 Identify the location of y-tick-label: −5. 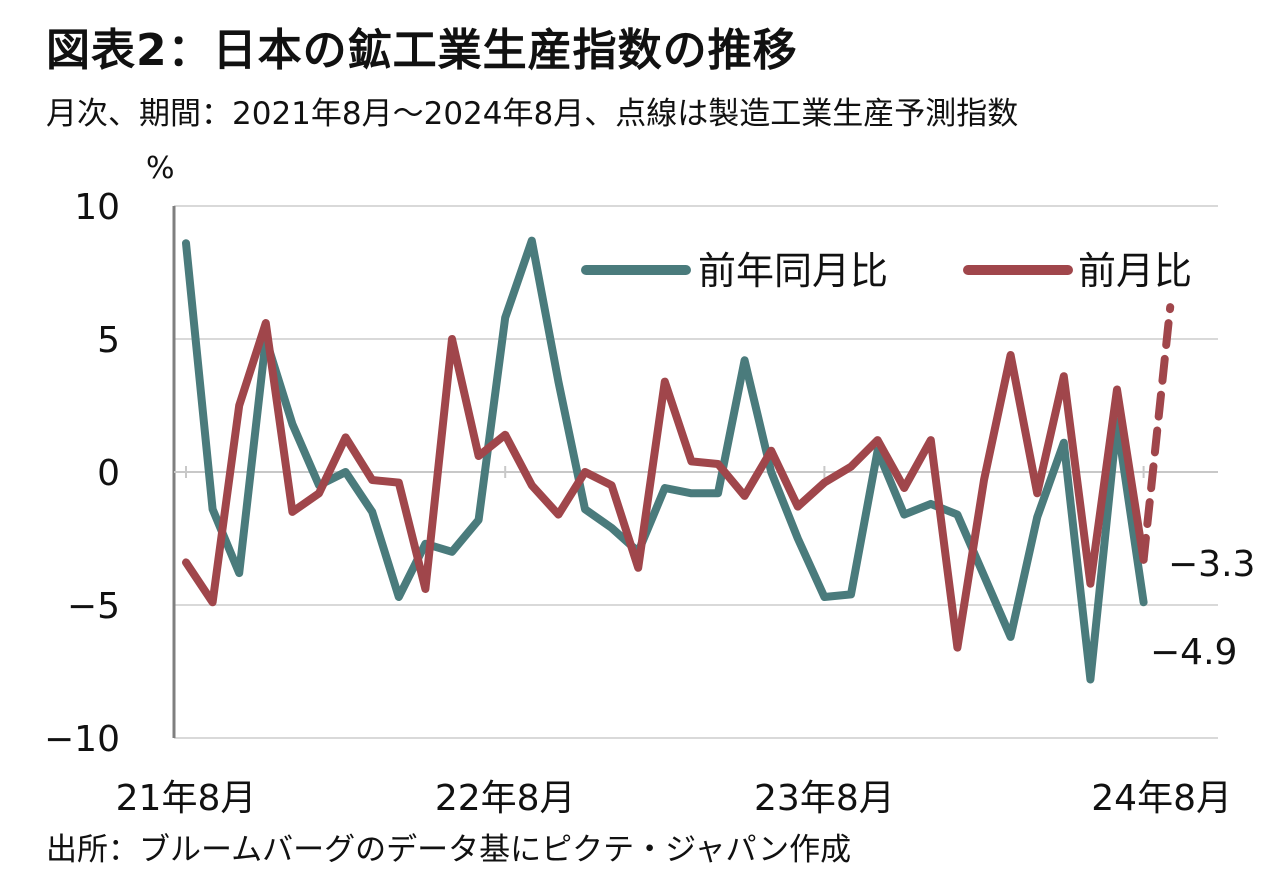
(93, 606).